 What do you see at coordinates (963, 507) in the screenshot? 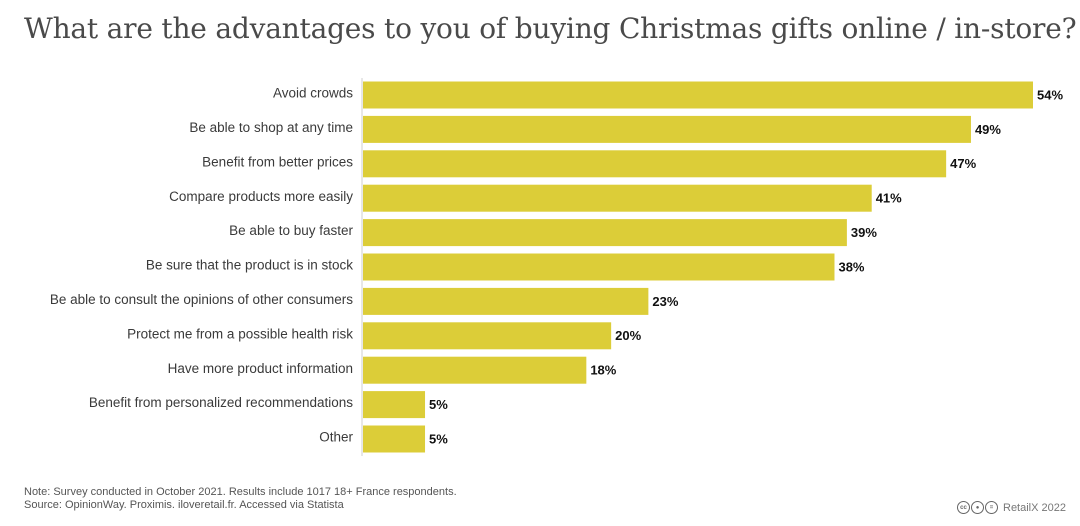
I see `cc-icon: cc` at bounding box center [963, 507].